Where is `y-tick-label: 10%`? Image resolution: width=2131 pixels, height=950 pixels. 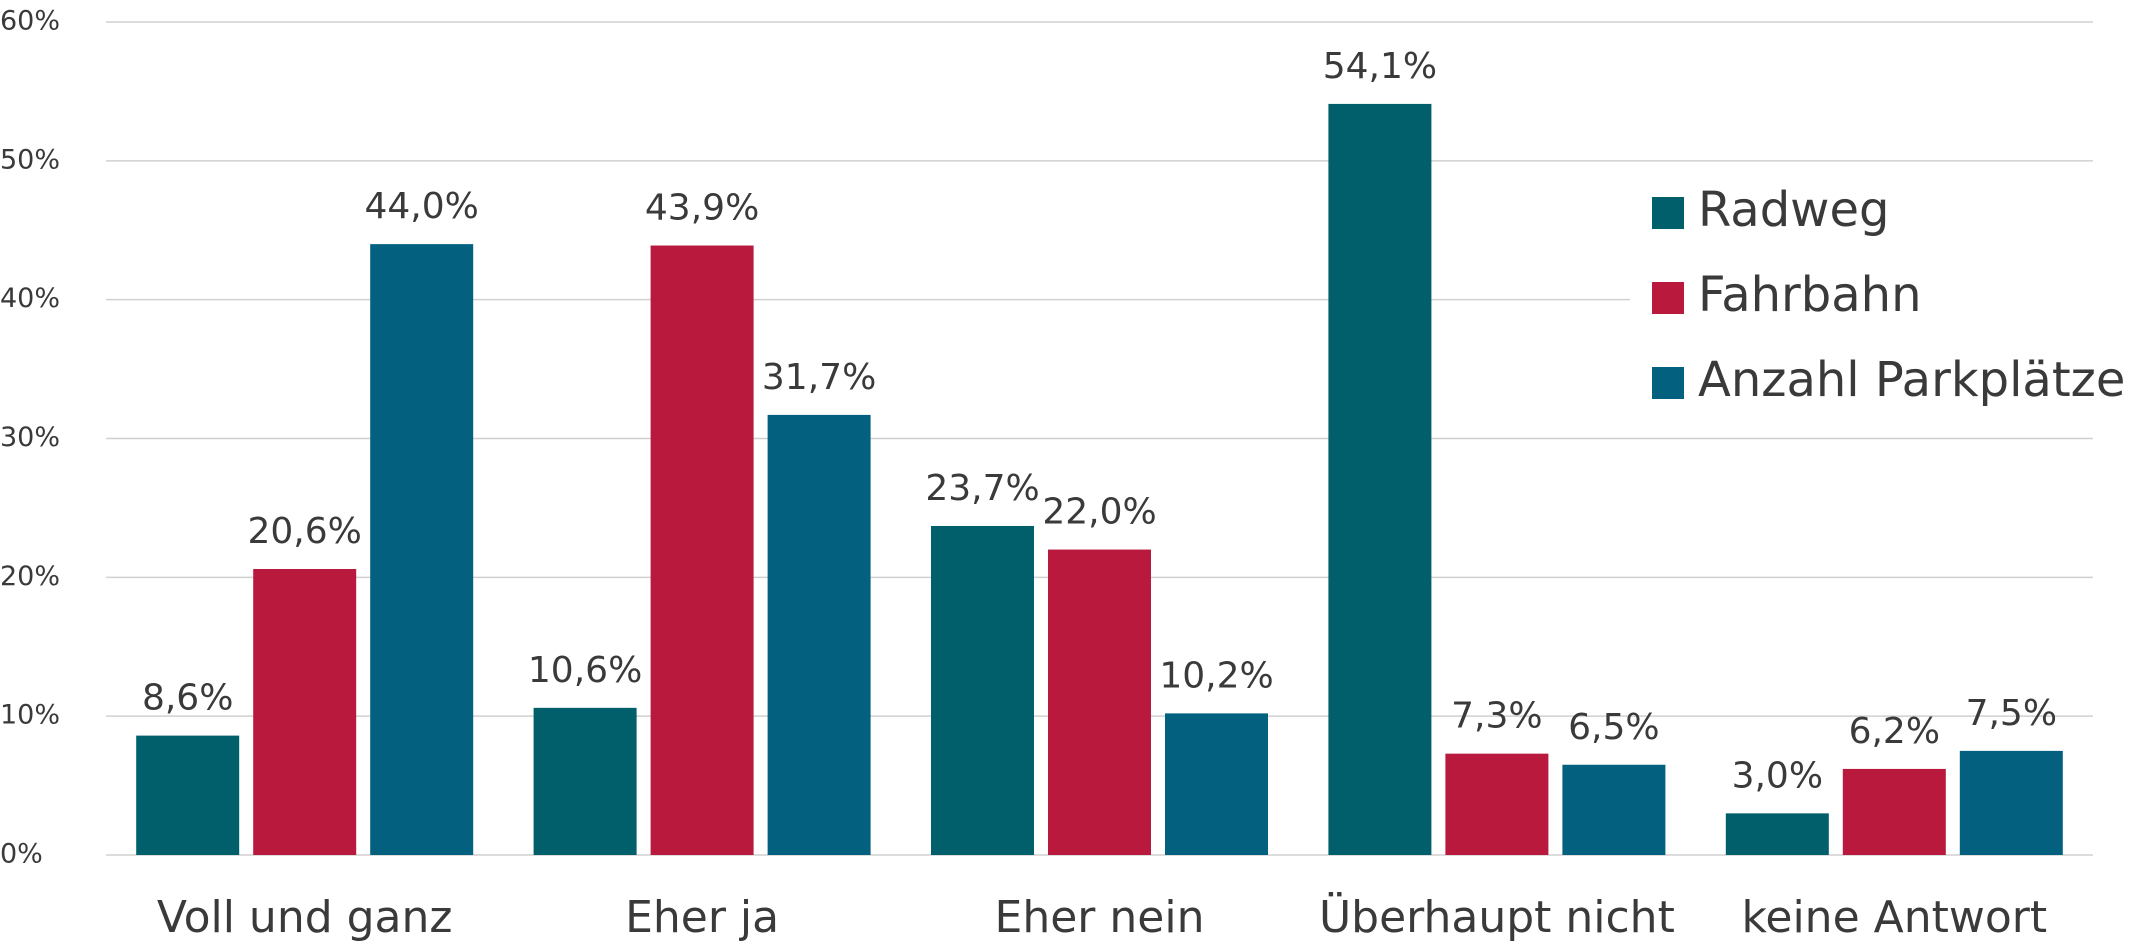
y-tick-label: 10% is located at coordinates (30, 715).